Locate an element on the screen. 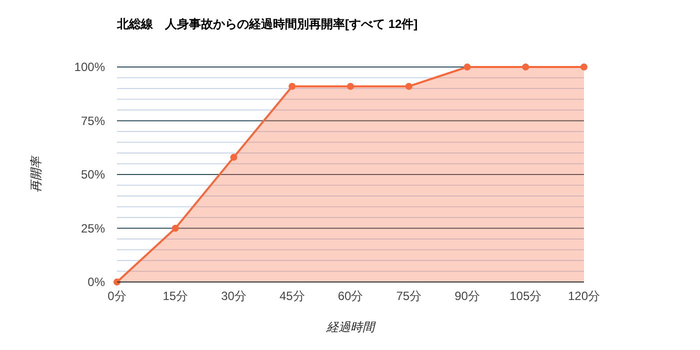 This screenshot has height=350, width=700. y-tick-label: 50% is located at coordinates (93, 175).